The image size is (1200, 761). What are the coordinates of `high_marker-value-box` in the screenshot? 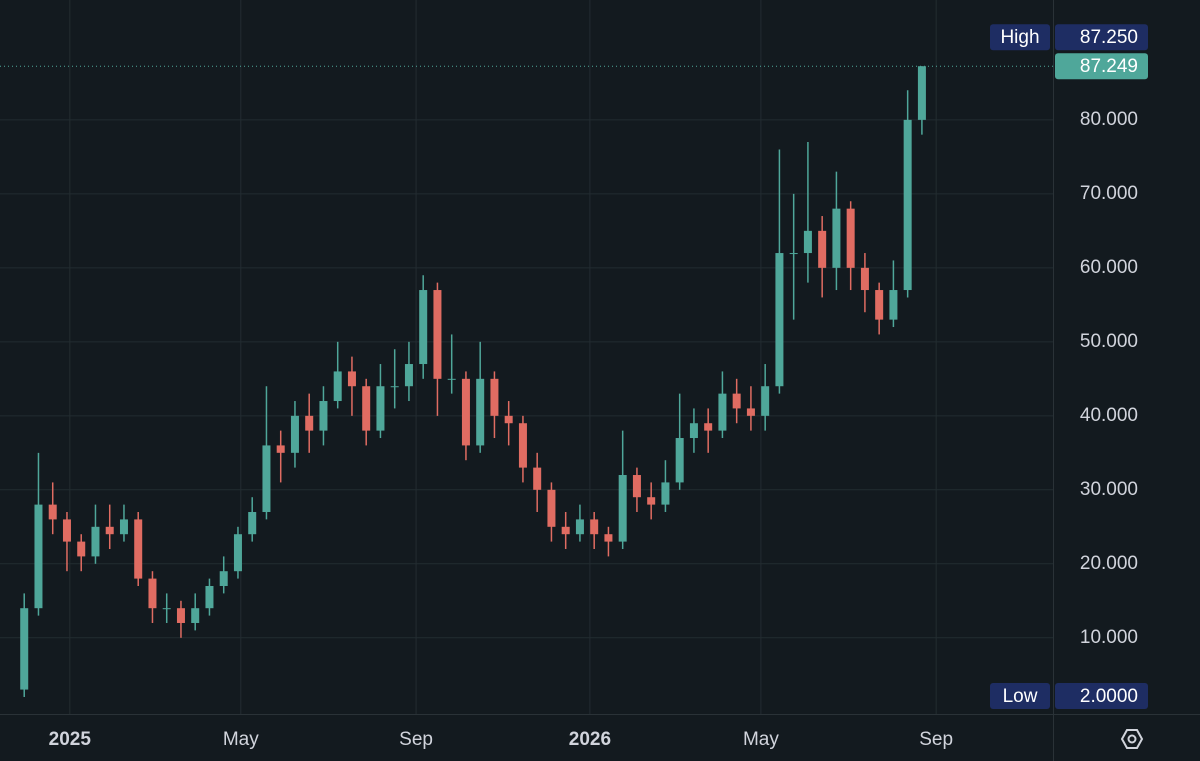 It's located at (1101, 37).